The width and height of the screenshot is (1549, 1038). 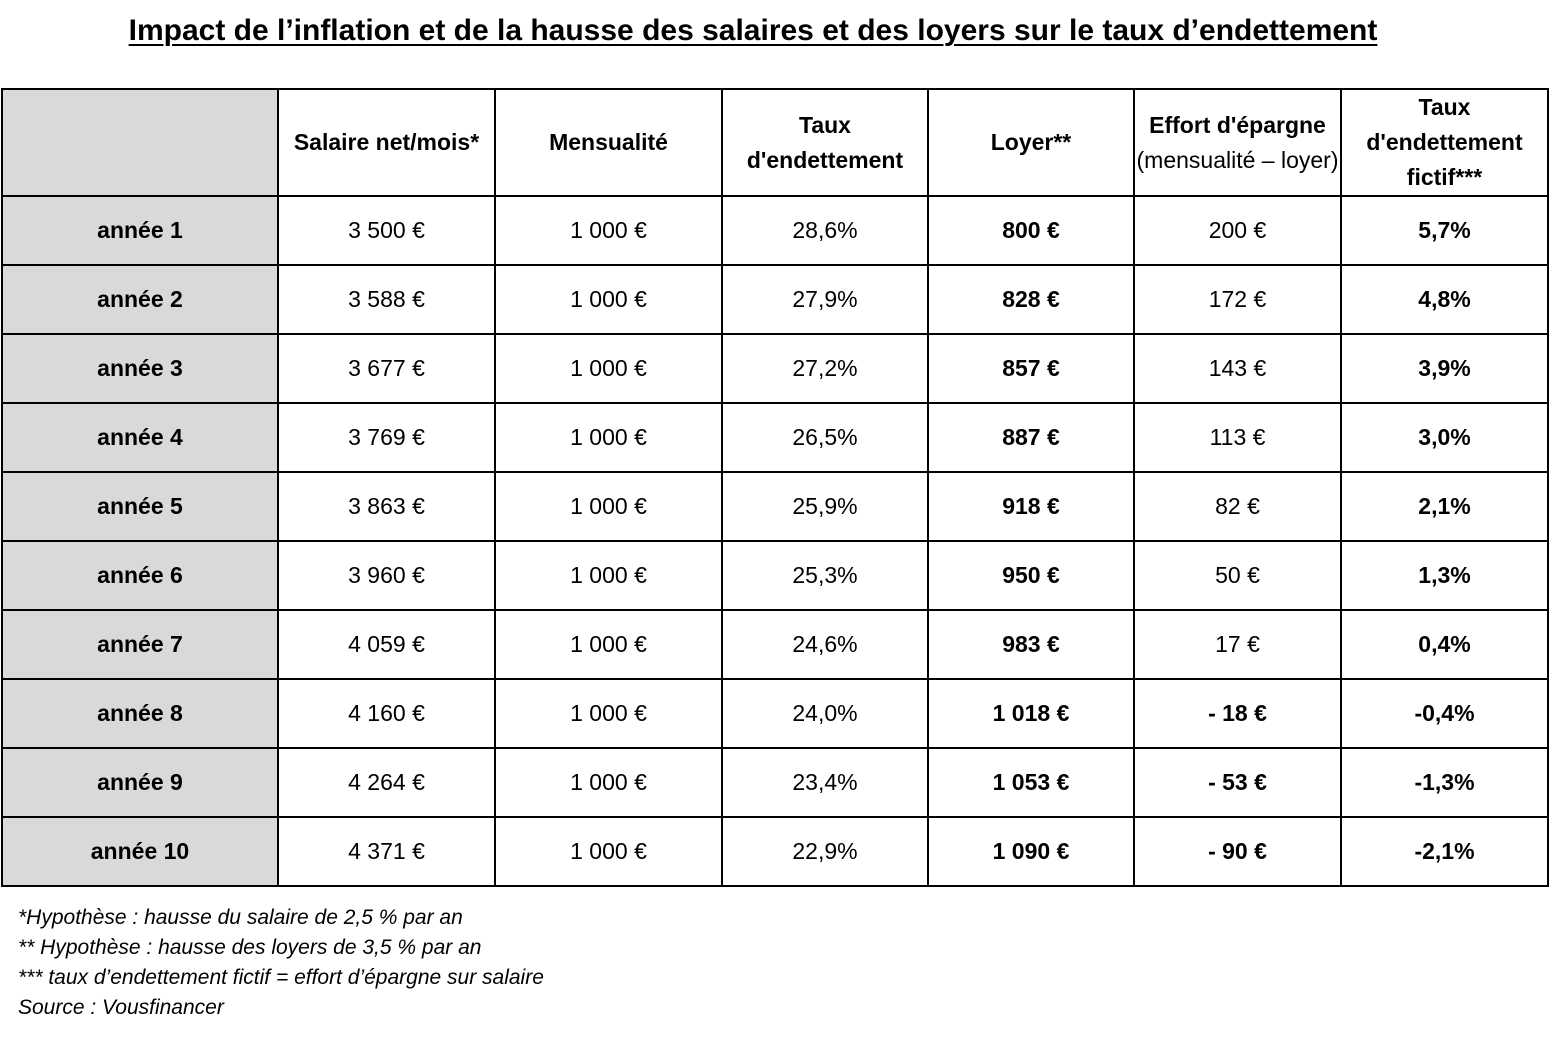 What do you see at coordinates (1031, 299) in the screenshot?
I see `cell-loyer: 828 €` at bounding box center [1031, 299].